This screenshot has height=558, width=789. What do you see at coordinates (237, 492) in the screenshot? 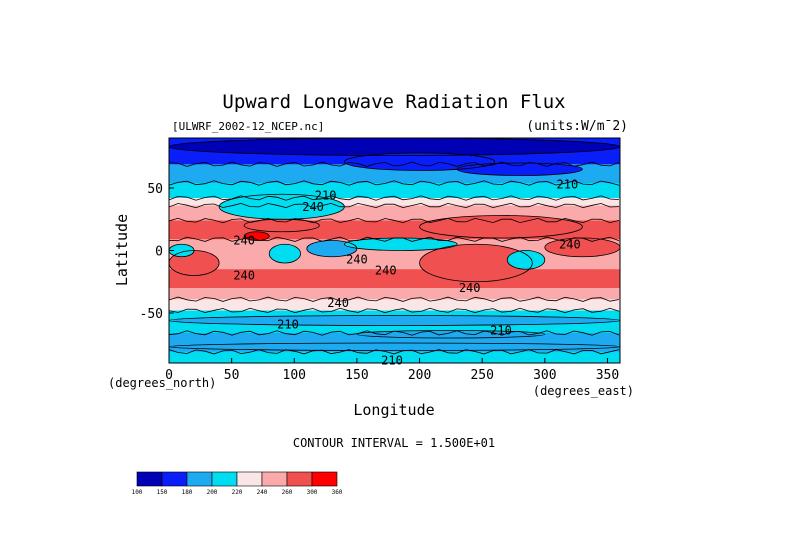
I see `colorbar-tick-label: 220` at bounding box center [237, 492].